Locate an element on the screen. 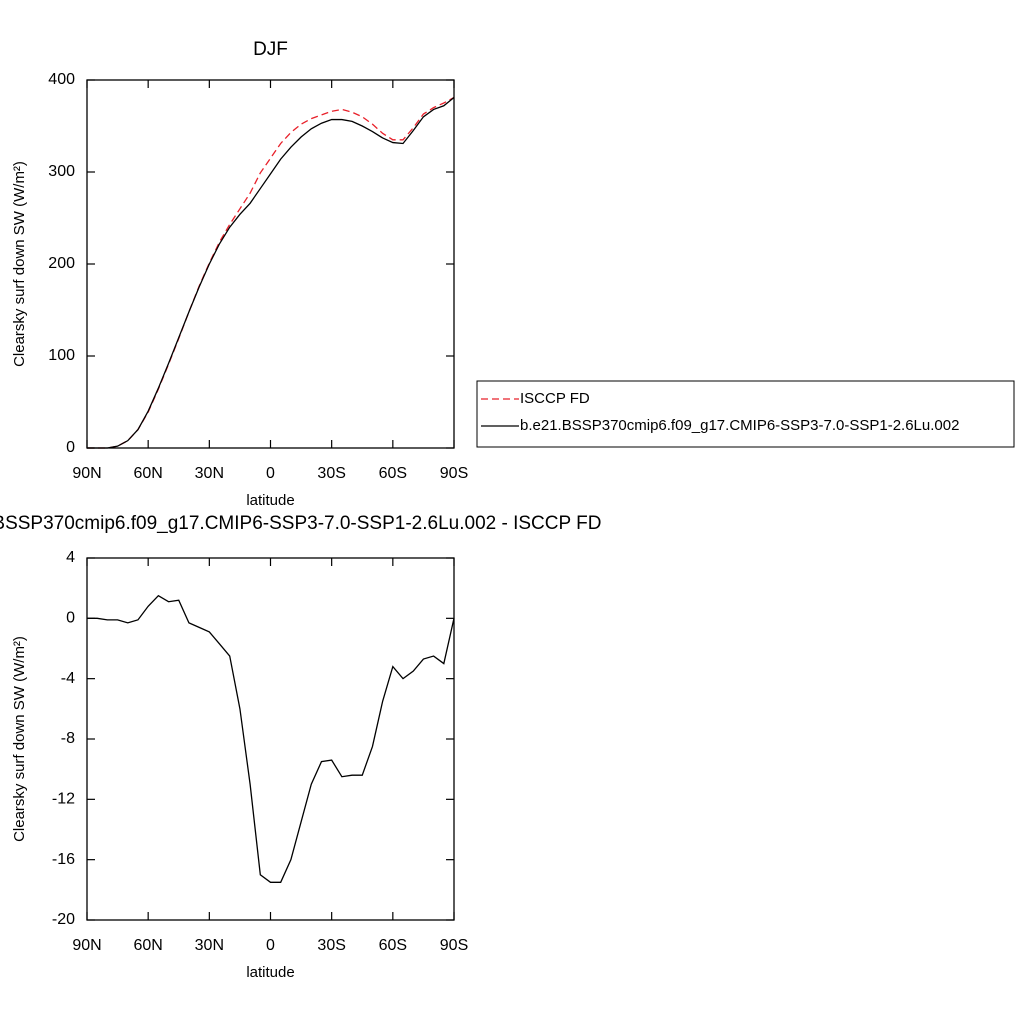 The image size is (1024, 1024). legend-box is located at coordinates (745, 414).